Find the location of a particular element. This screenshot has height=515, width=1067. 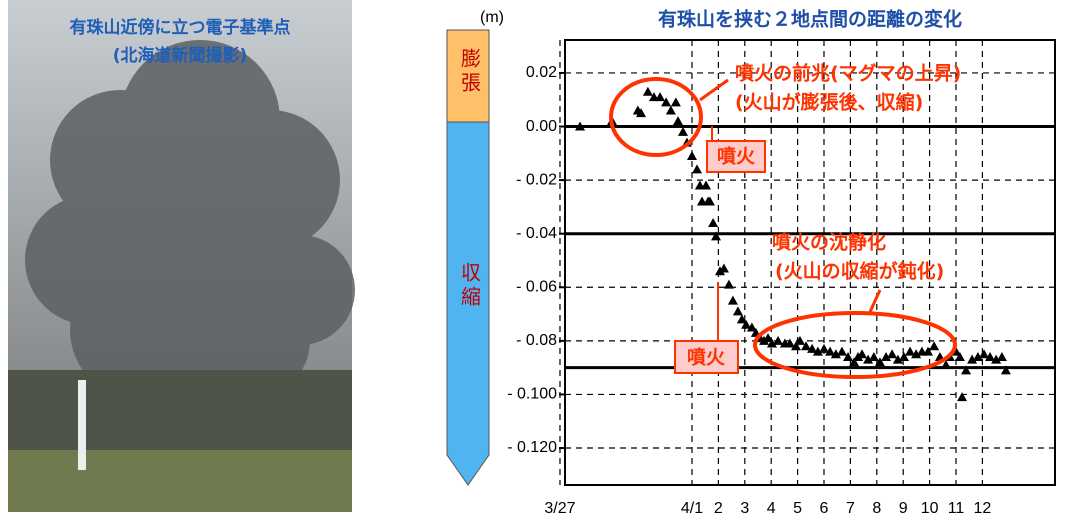

y-tick-label: 0.02 is located at coordinates (541, 72).